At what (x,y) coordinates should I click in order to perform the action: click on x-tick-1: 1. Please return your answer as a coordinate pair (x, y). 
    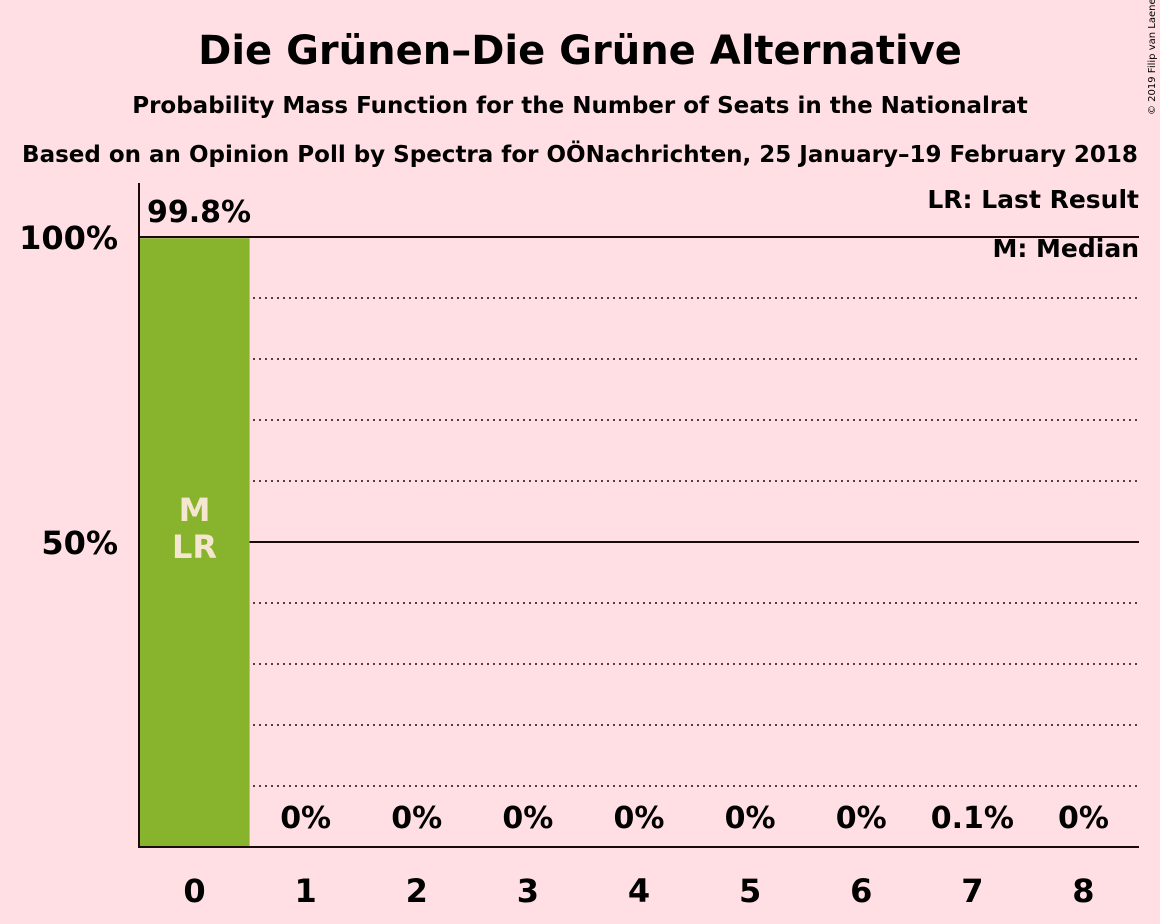
    Looking at the image, I should click on (306, 891).